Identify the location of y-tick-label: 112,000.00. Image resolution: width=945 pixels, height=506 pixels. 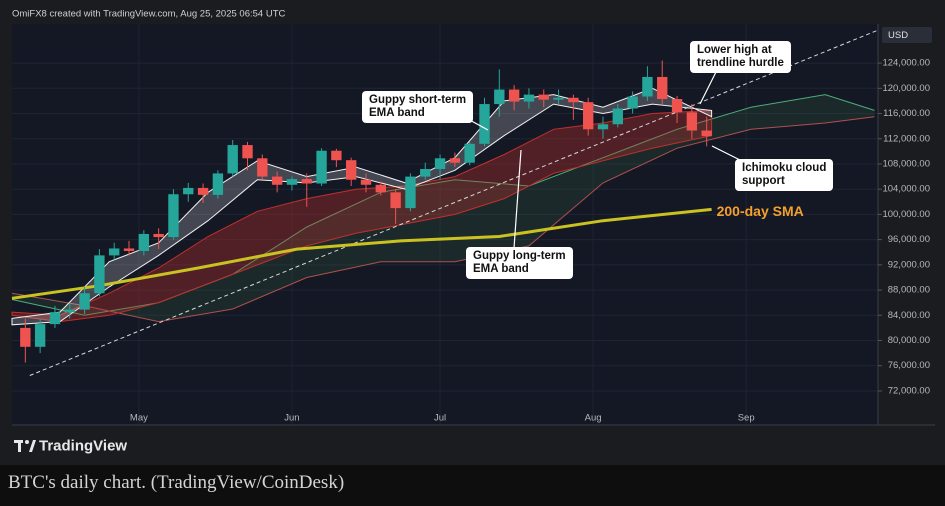
(906, 138).